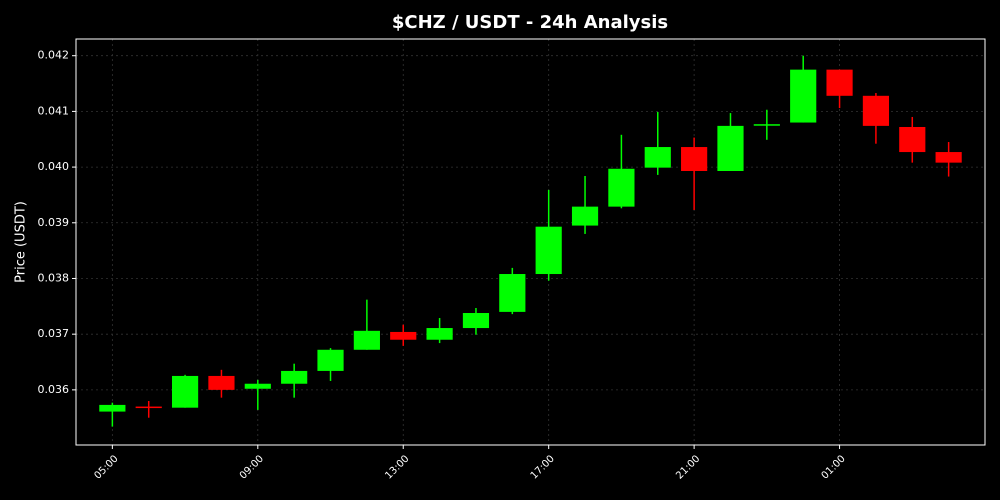 Image resolution: width=1000 pixels, height=500 pixels. Describe the element at coordinates (21, 242) in the screenshot. I see `y-axis-label: Price (USDT)` at that location.